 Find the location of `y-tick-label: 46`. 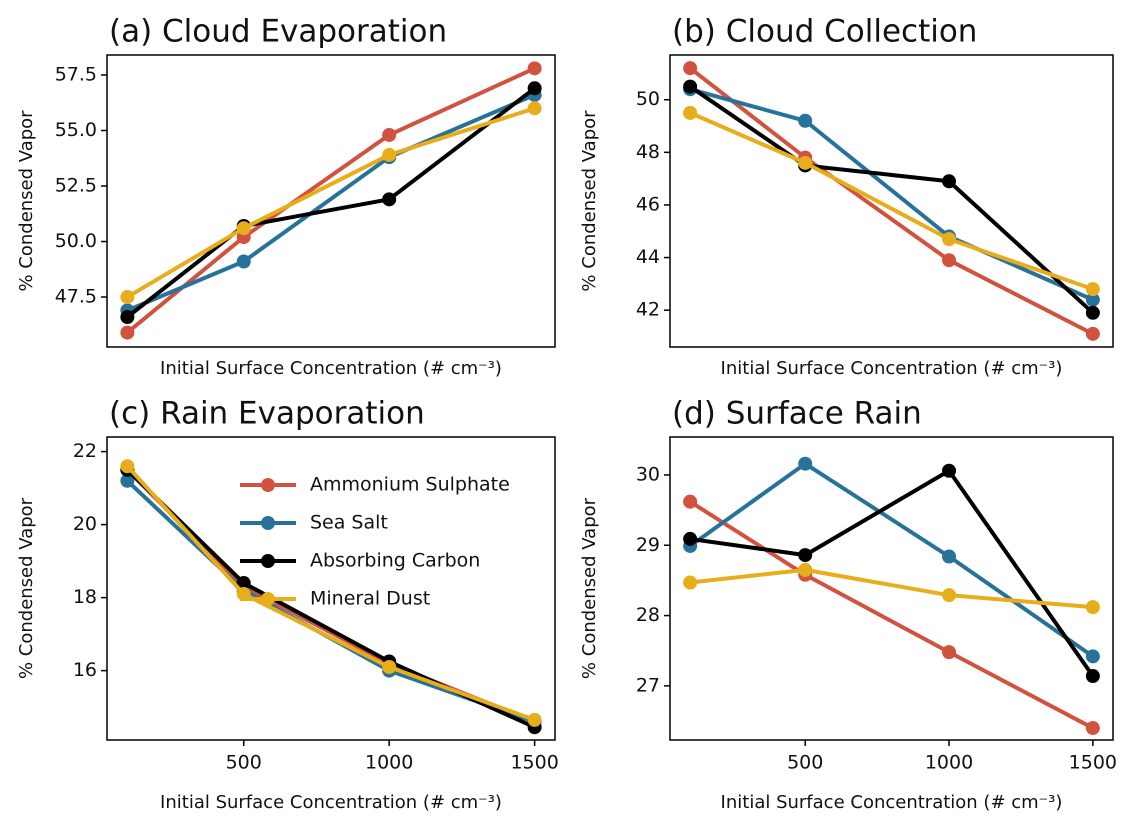

y-tick-label: 46 is located at coordinates (648, 204).